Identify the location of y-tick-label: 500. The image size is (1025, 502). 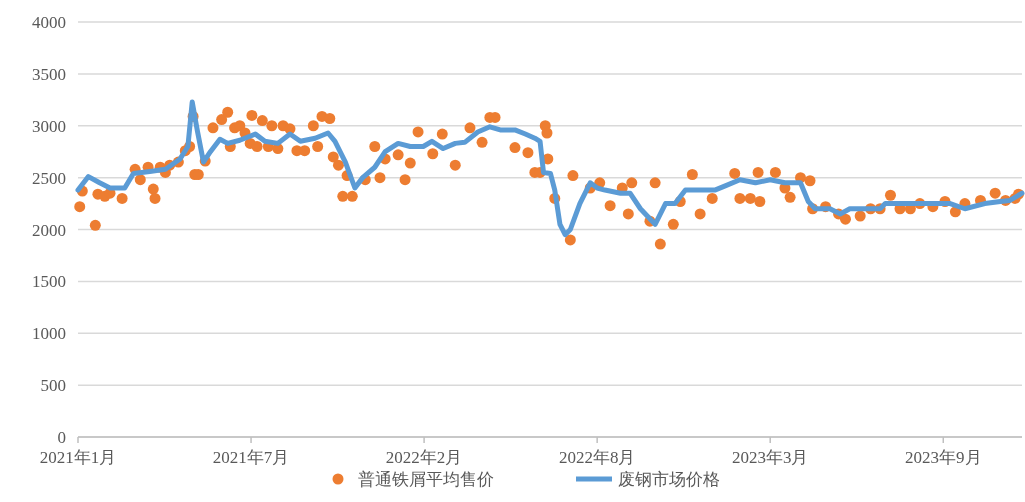
(53, 386).